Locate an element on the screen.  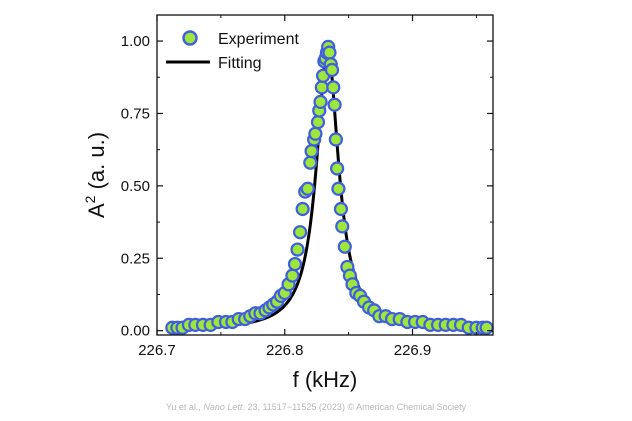
y-tick-label: 1.00 is located at coordinates (135, 41).